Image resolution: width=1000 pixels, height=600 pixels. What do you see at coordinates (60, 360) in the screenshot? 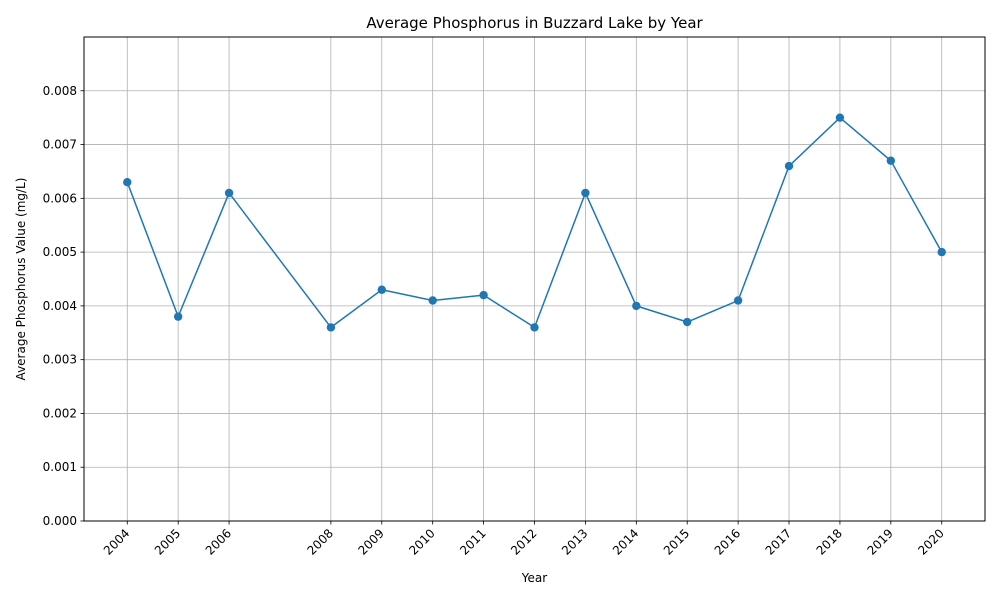
I see `y-tick-label: 0.003` at bounding box center [60, 360].